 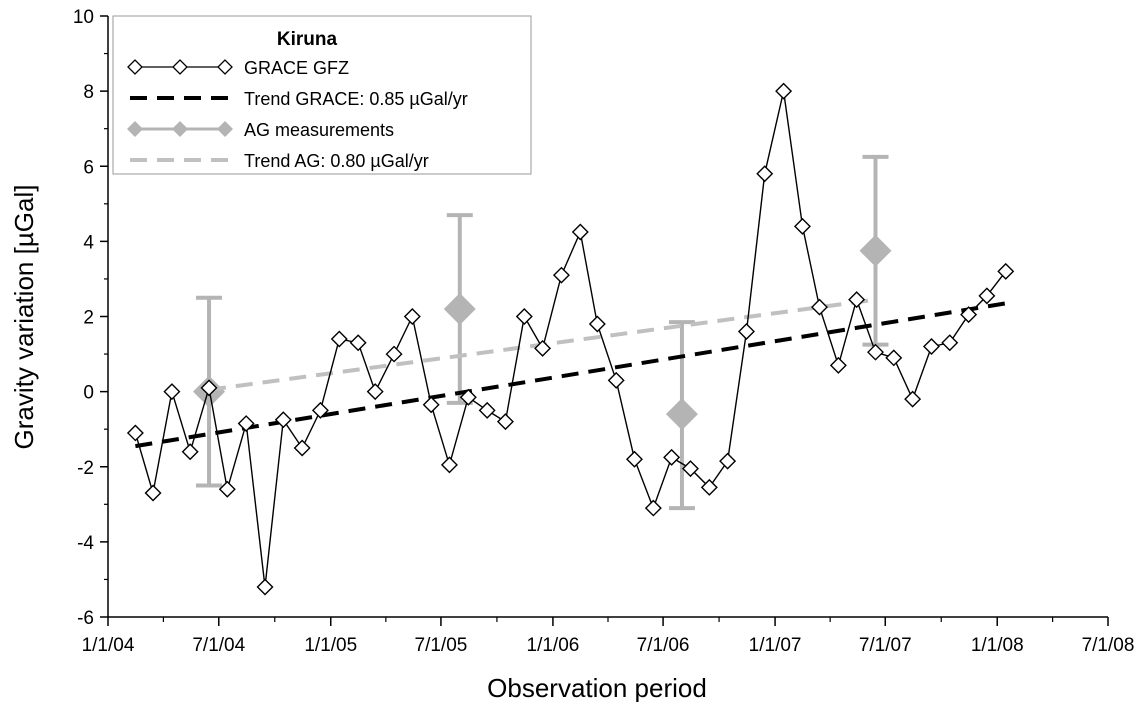 I want to click on legend-entry-grace: GRACE GFZ, so click(x=238, y=68).